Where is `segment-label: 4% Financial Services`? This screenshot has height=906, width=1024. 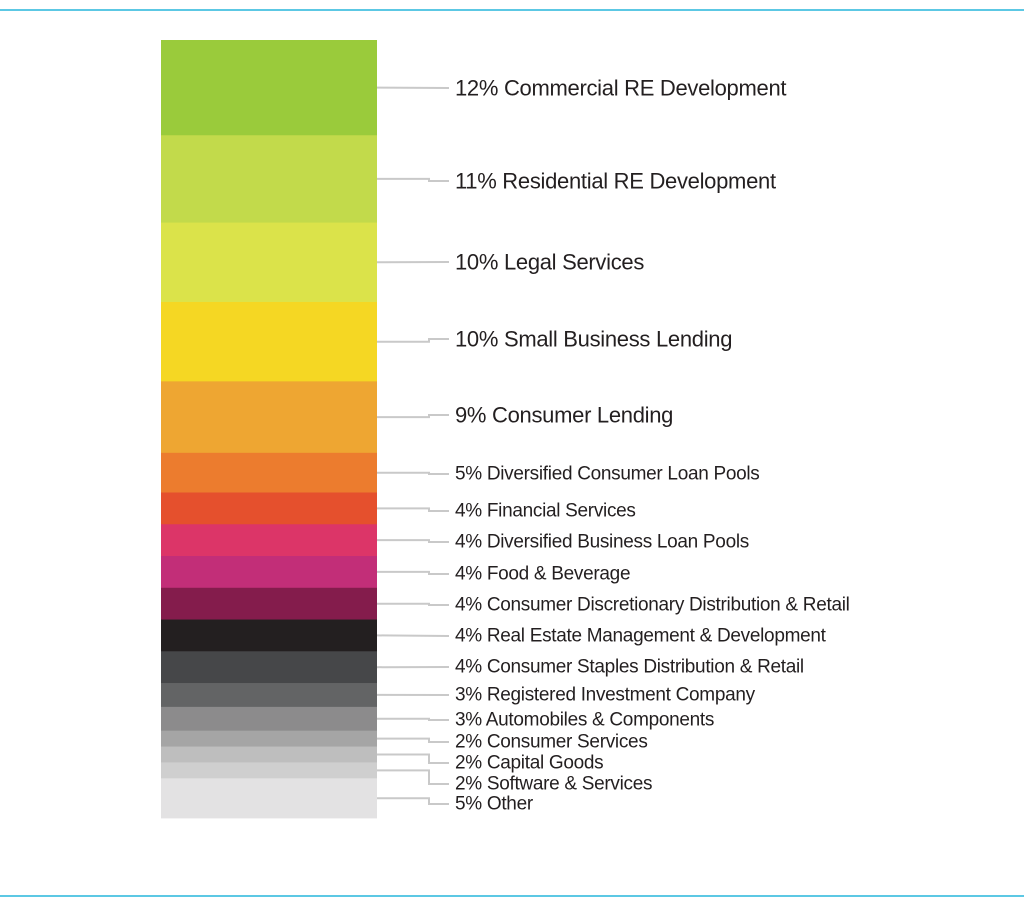
segment-label: 4% Financial Services is located at coordinates (545, 511).